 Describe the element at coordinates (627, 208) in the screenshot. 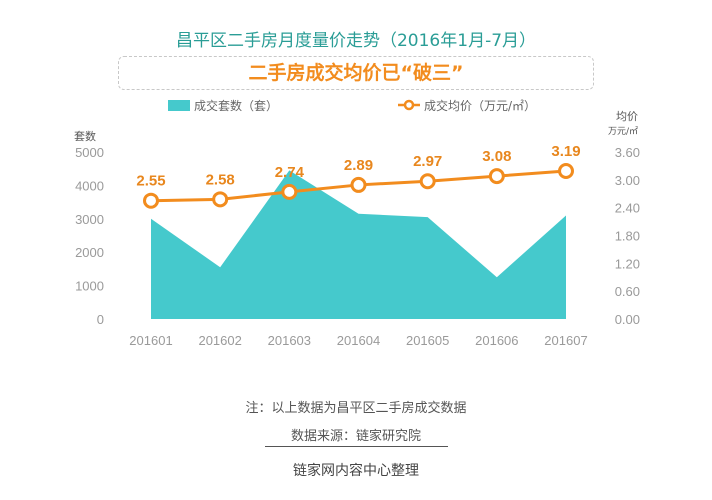

I see `right-axis-tick-label: 2.40` at that location.